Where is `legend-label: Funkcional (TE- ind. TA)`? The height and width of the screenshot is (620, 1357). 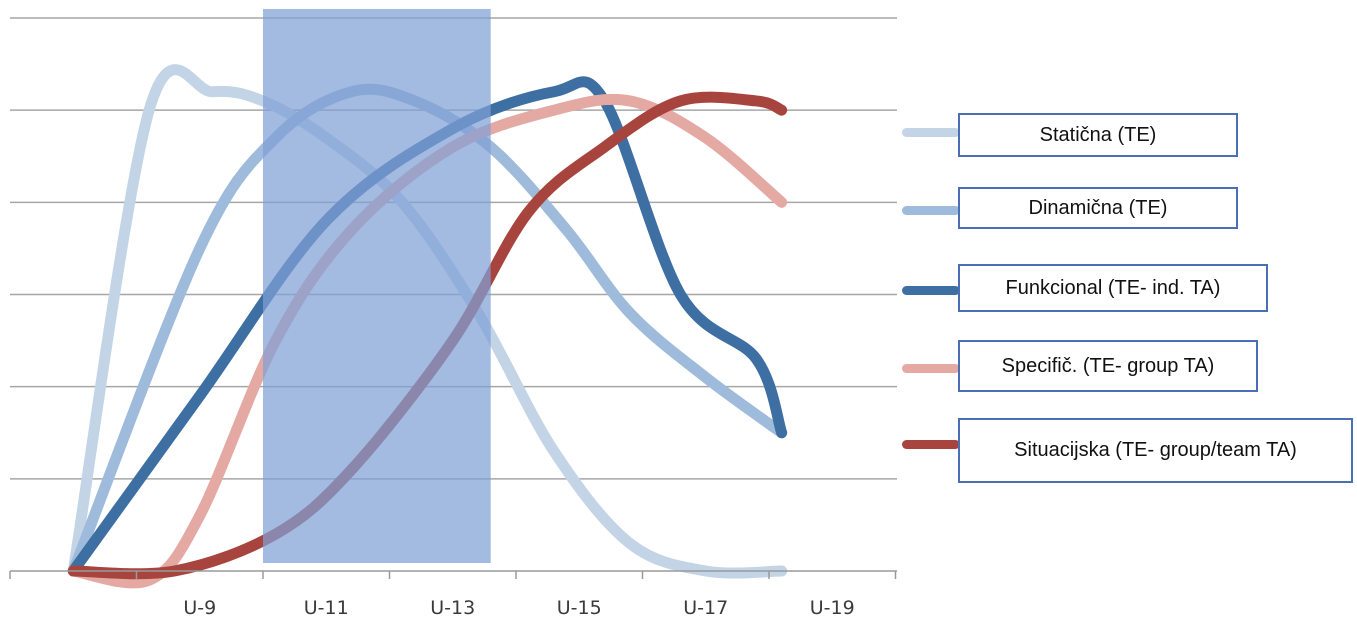 legend-label: Funkcional (TE- ind. TA) is located at coordinates (1113, 287).